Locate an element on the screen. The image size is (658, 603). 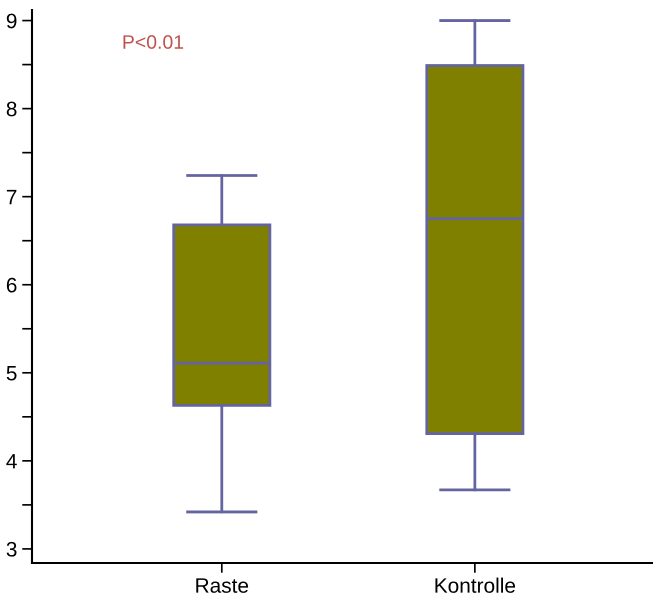
y-tick-label: 7 is located at coordinates (11, 197).